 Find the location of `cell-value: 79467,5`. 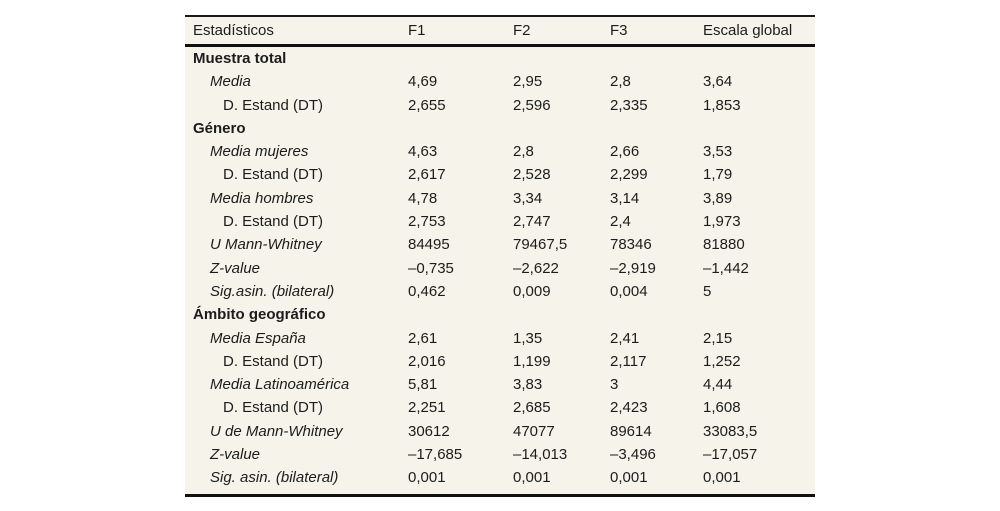

cell-value: 79467,5 is located at coordinates (540, 245).